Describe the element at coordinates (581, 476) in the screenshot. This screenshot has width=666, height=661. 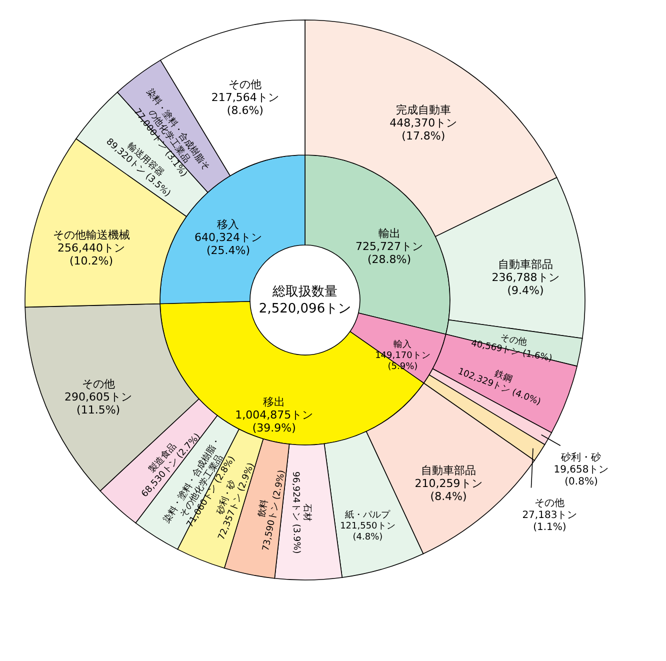
I see `data-label: 19,658トン (0.8%)` at that location.